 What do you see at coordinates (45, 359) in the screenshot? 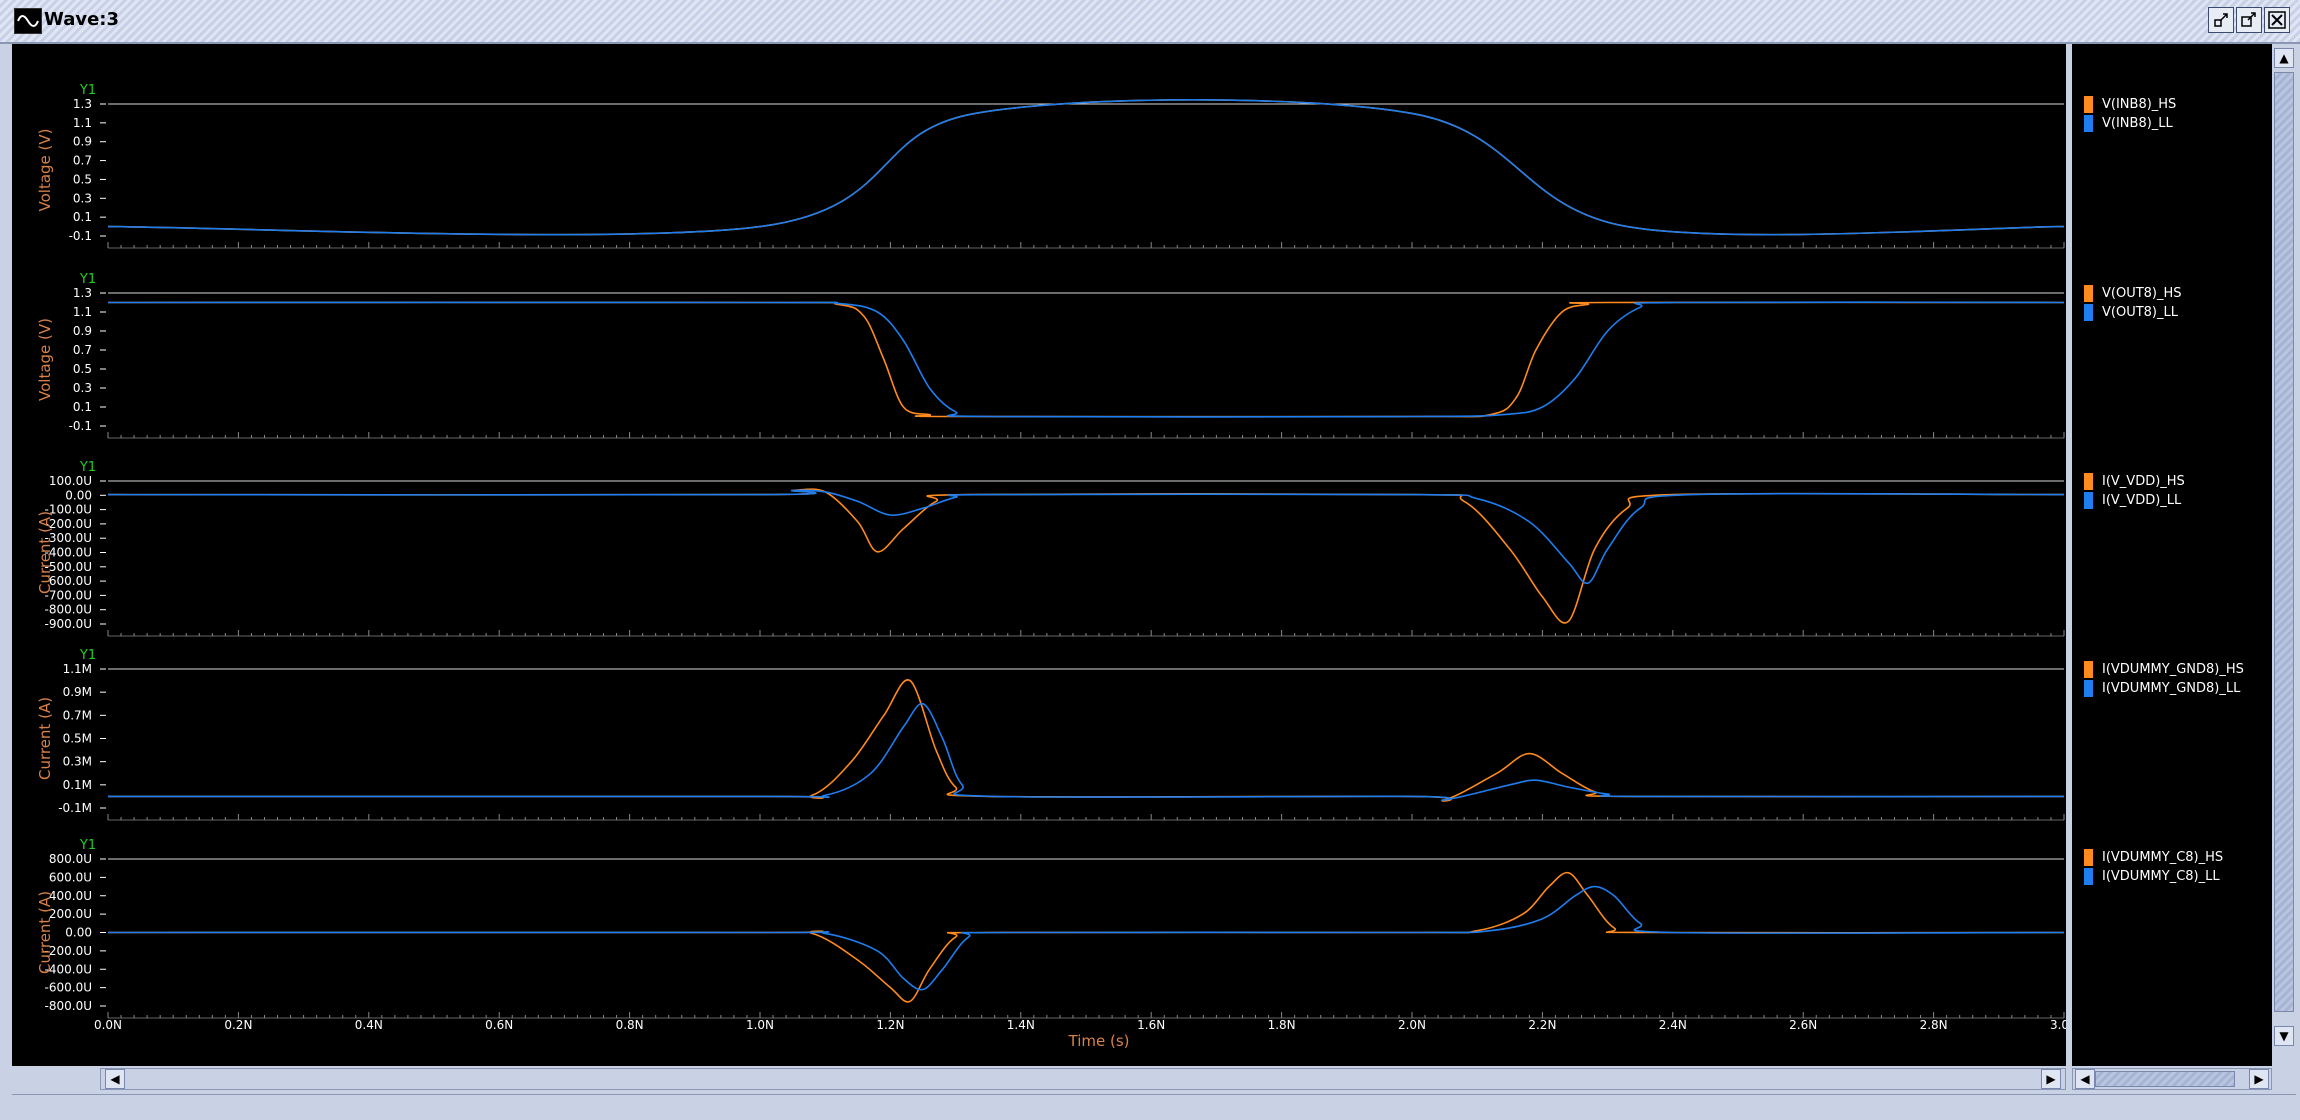
I see `y-axis-label: Voltage (V)` at bounding box center [45, 359].